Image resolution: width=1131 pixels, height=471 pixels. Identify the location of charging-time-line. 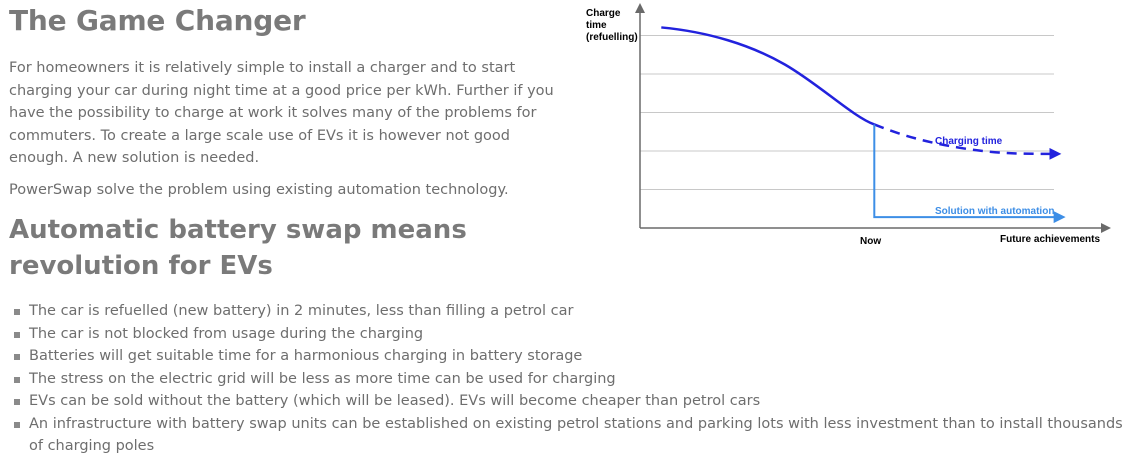
(768, 76).